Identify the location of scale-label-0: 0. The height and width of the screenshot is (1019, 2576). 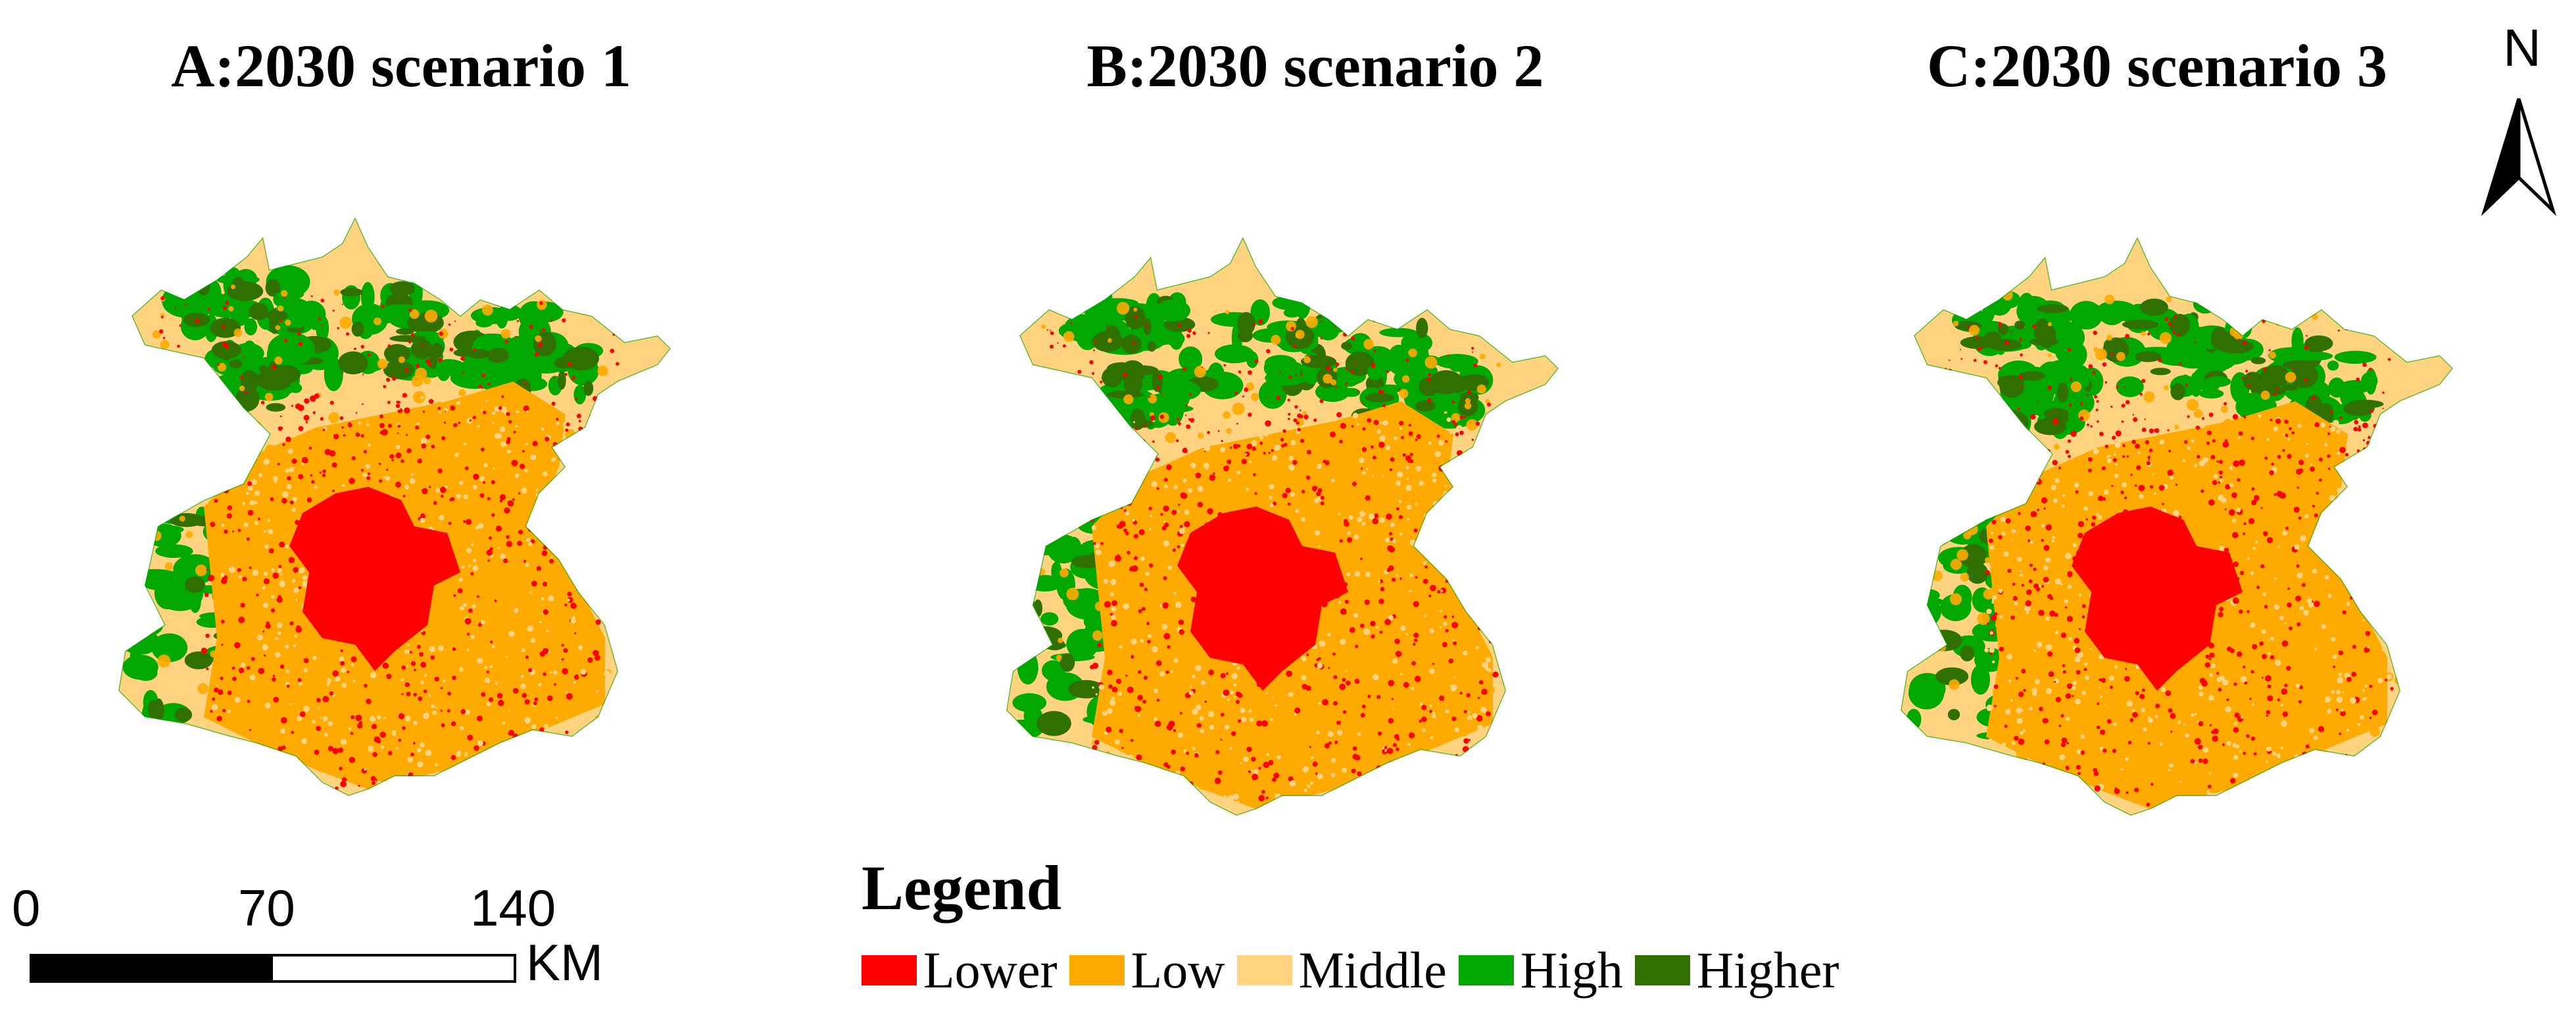
(27, 908).